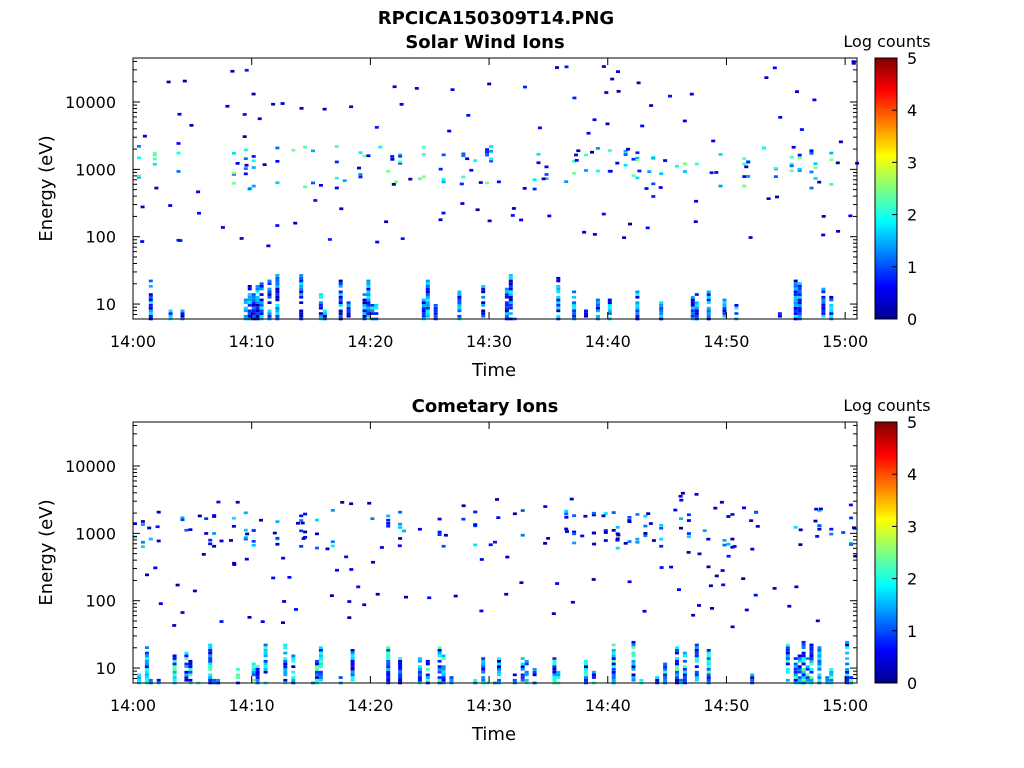 The image size is (1024, 768). Describe the element at coordinates (100, 237) in the screenshot. I see `y-tick-label: 100` at that location.